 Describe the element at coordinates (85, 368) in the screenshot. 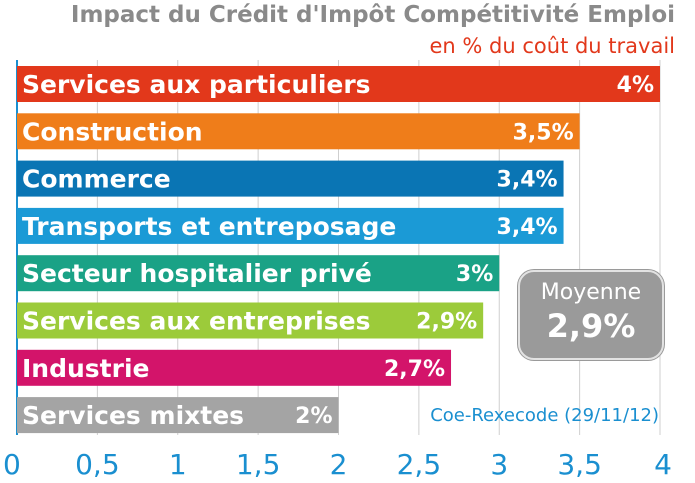

I see `bar-category-label: Industrie` at that location.